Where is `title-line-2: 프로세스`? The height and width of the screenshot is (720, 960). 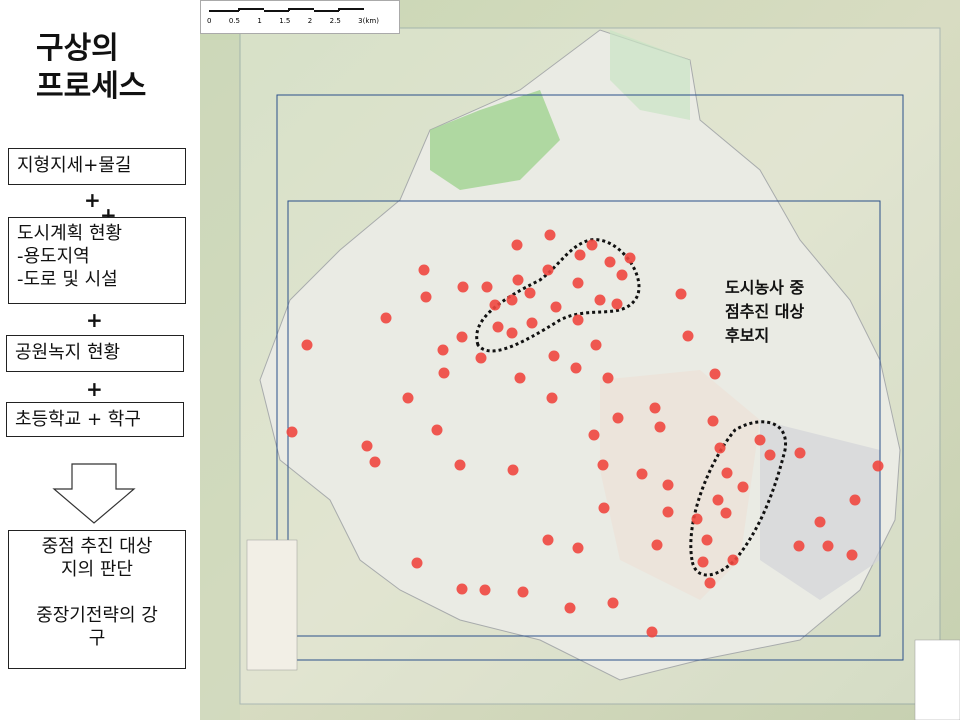
title-line-2: 프로세스 is located at coordinates (91, 86).